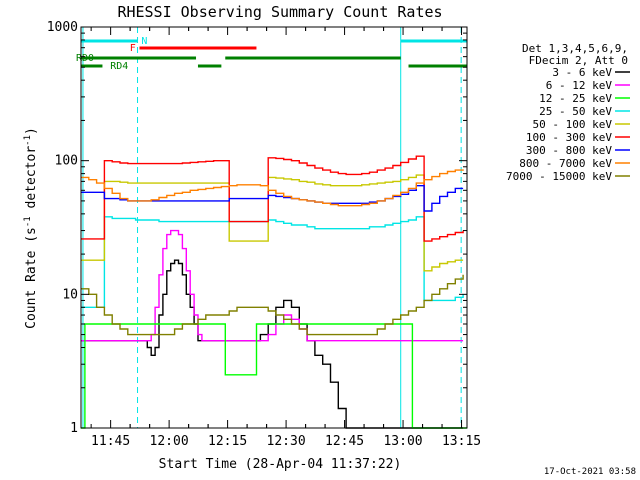  Describe the element at coordinates (565, 163) in the screenshot. I see `legend-label: 800 - 7000 keV` at that location.